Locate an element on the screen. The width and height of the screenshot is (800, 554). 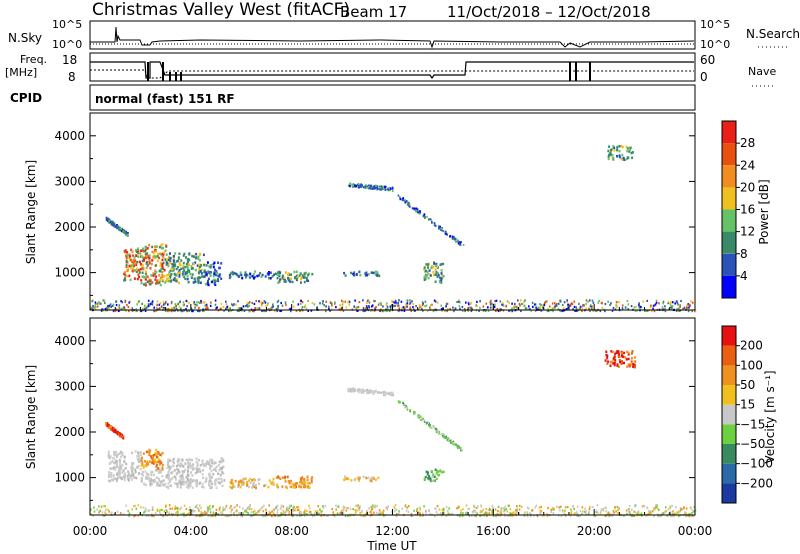
x-tick-label: 08:00 is located at coordinates (291, 531).